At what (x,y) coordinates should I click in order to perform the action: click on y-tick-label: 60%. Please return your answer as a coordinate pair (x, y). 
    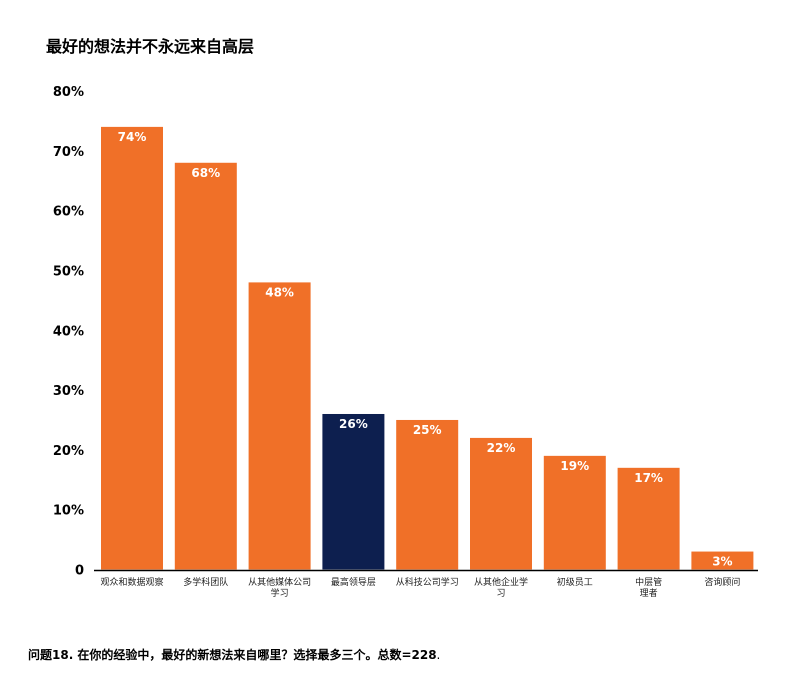
    Looking at the image, I should click on (68, 212).